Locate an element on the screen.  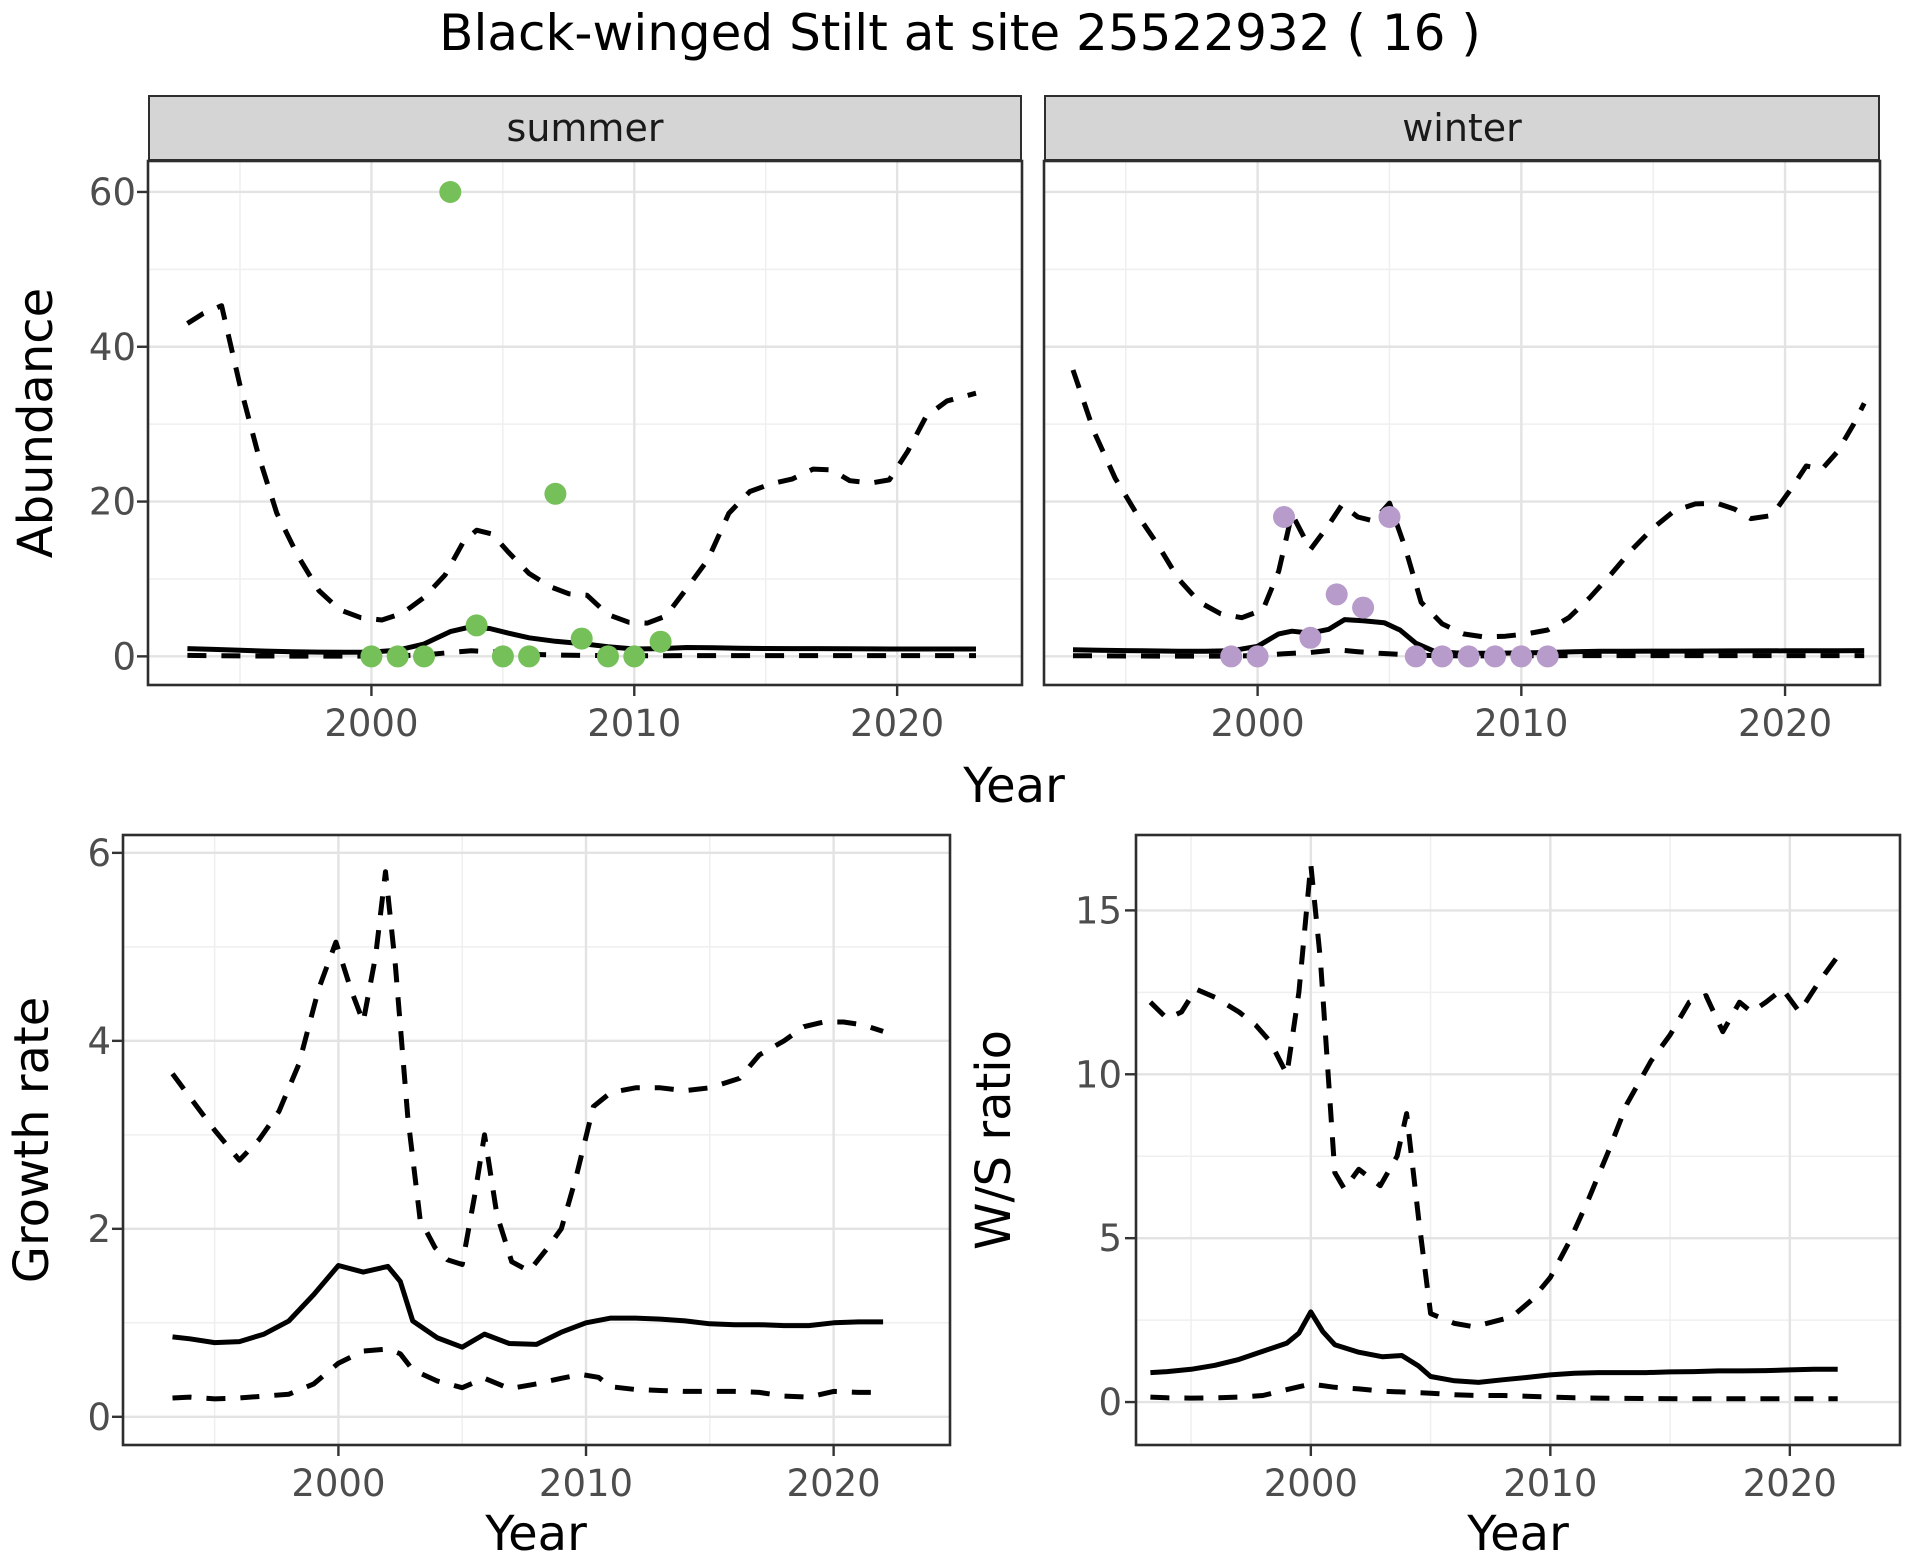
facet-strip-winter-label: winter is located at coordinates (1462, 128).